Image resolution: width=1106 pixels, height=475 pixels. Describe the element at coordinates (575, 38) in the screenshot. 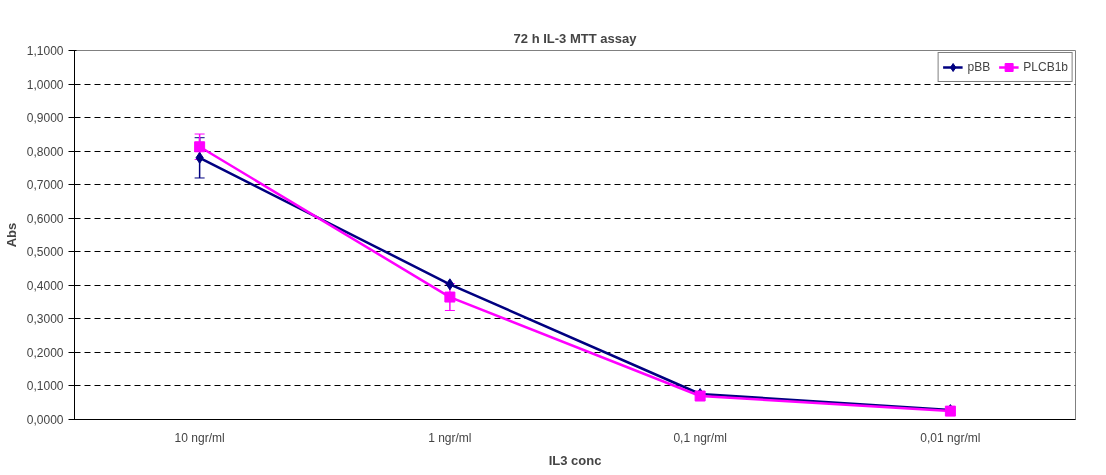

I see `chart-title: 72 h IL-3 MTT assay` at that location.